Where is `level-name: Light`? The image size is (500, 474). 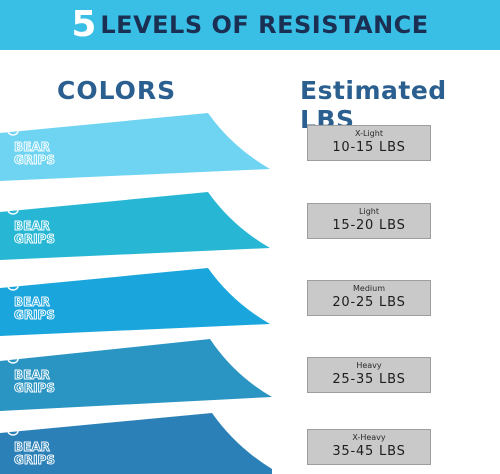 level-name: Light is located at coordinates (369, 211).